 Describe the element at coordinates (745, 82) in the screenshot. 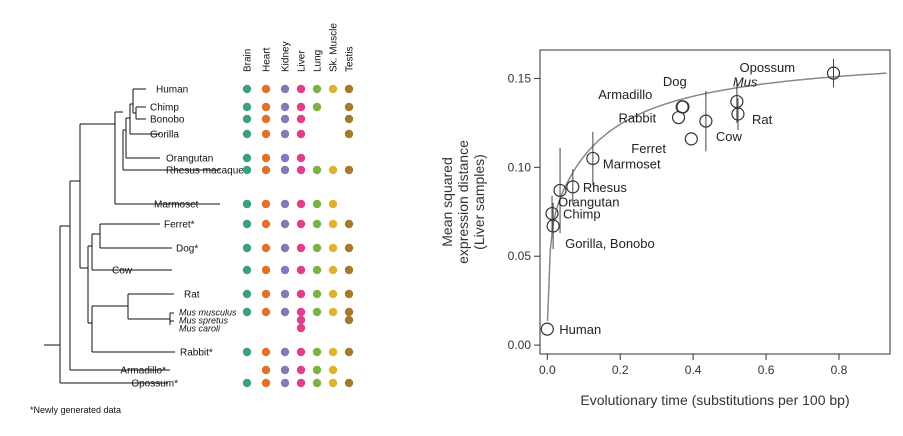

I see `point-label: Mus` at that location.